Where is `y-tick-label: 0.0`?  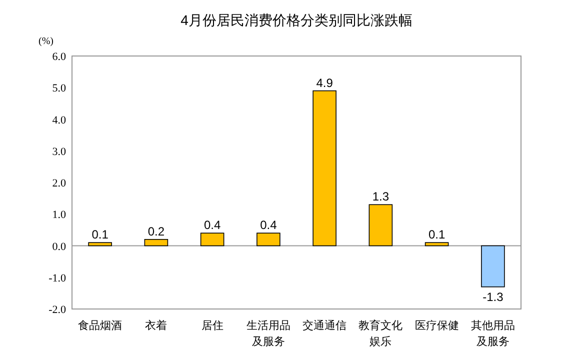 y-tick-label: 0.0 is located at coordinates (59, 246).